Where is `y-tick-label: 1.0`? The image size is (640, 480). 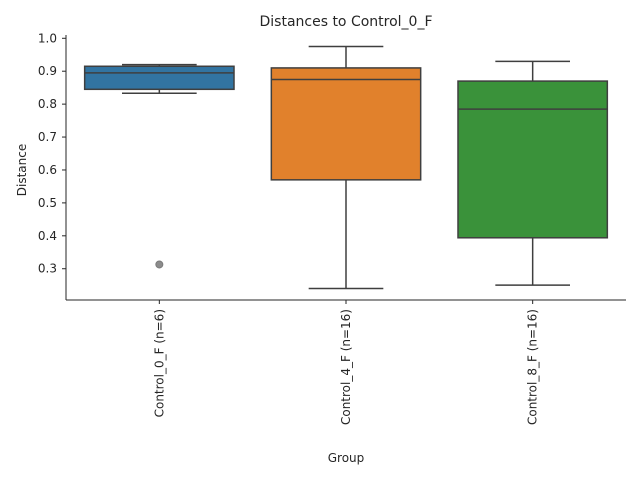
y-tick-label: 1.0 is located at coordinates (47, 38).